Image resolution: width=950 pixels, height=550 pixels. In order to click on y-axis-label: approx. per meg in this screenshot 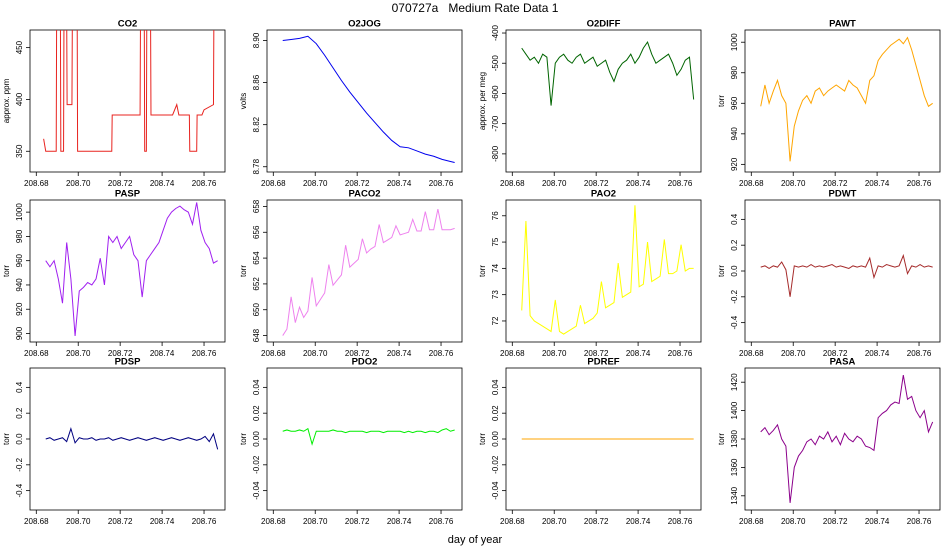, I will do `click(482, 101)`.